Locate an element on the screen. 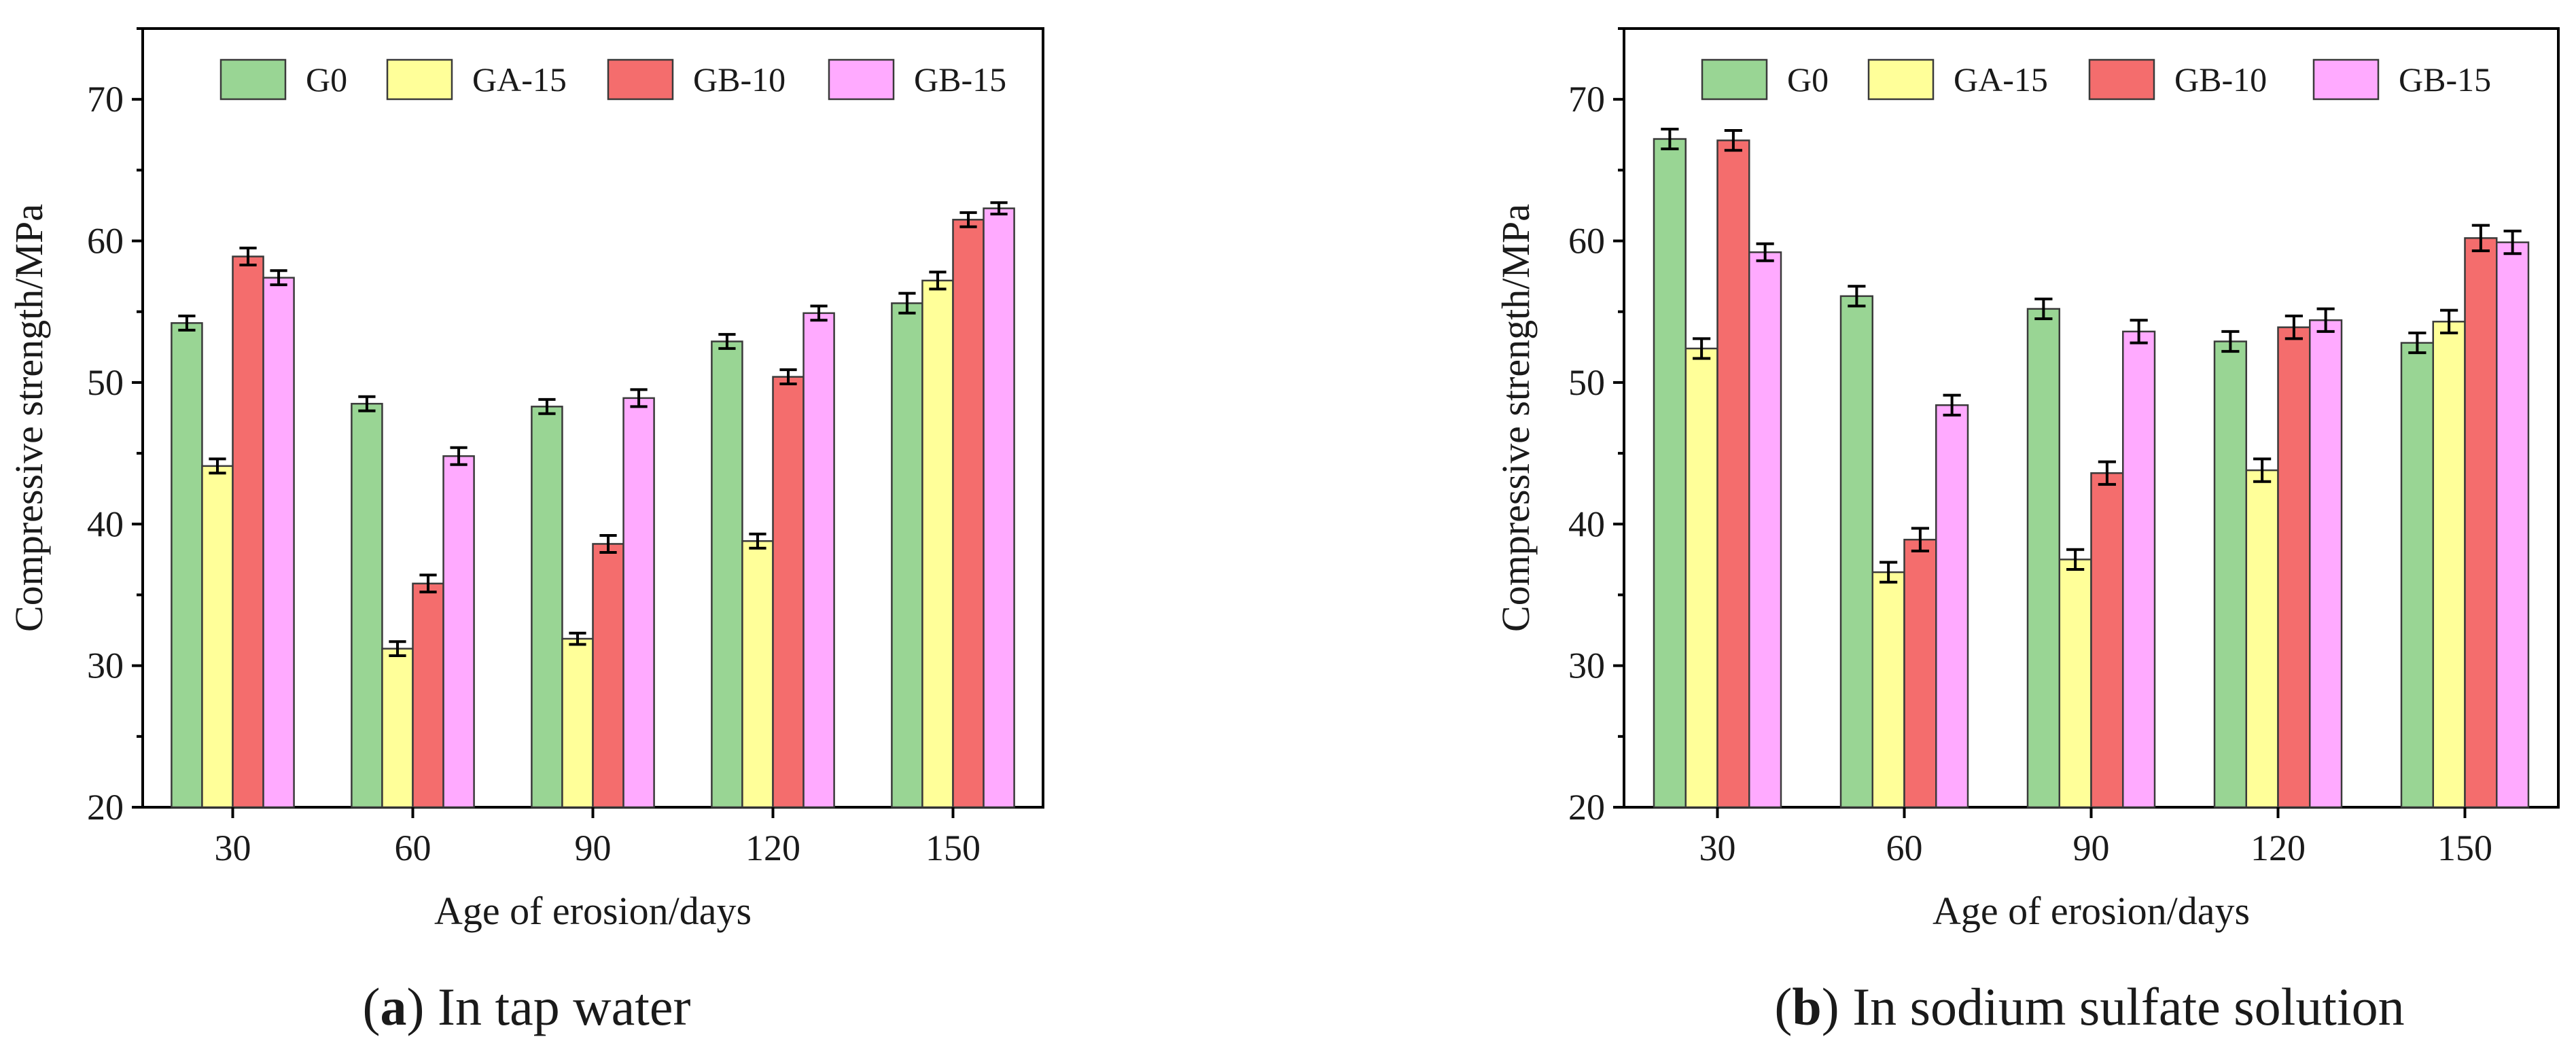 The height and width of the screenshot is (1060, 2576). caption-text: In tap water is located at coordinates (557, 1006).